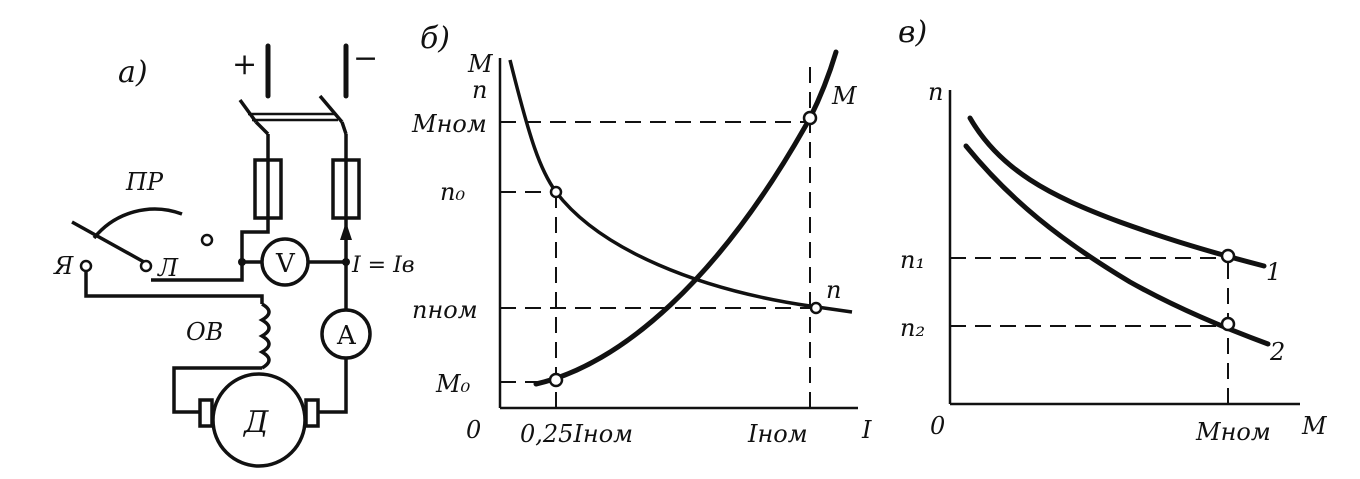 The height and width of the screenshot is (479, 1360). What do you see at coordinates (777, 434) in the screenshot?
I see `tick-x2: Iном` at bounding box center [777, 434].